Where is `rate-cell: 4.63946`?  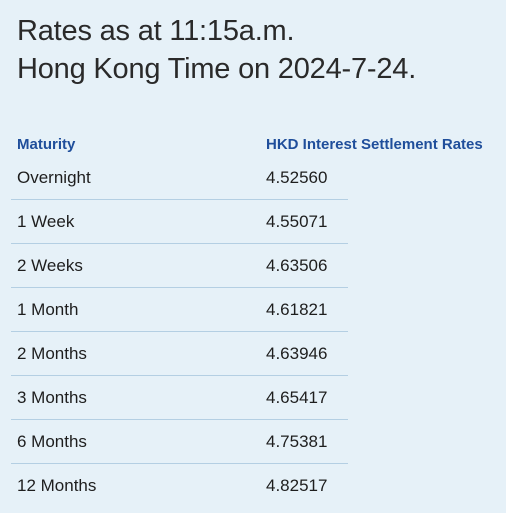
rate-cell: 4.63946 is located at coordinates (297, 353).